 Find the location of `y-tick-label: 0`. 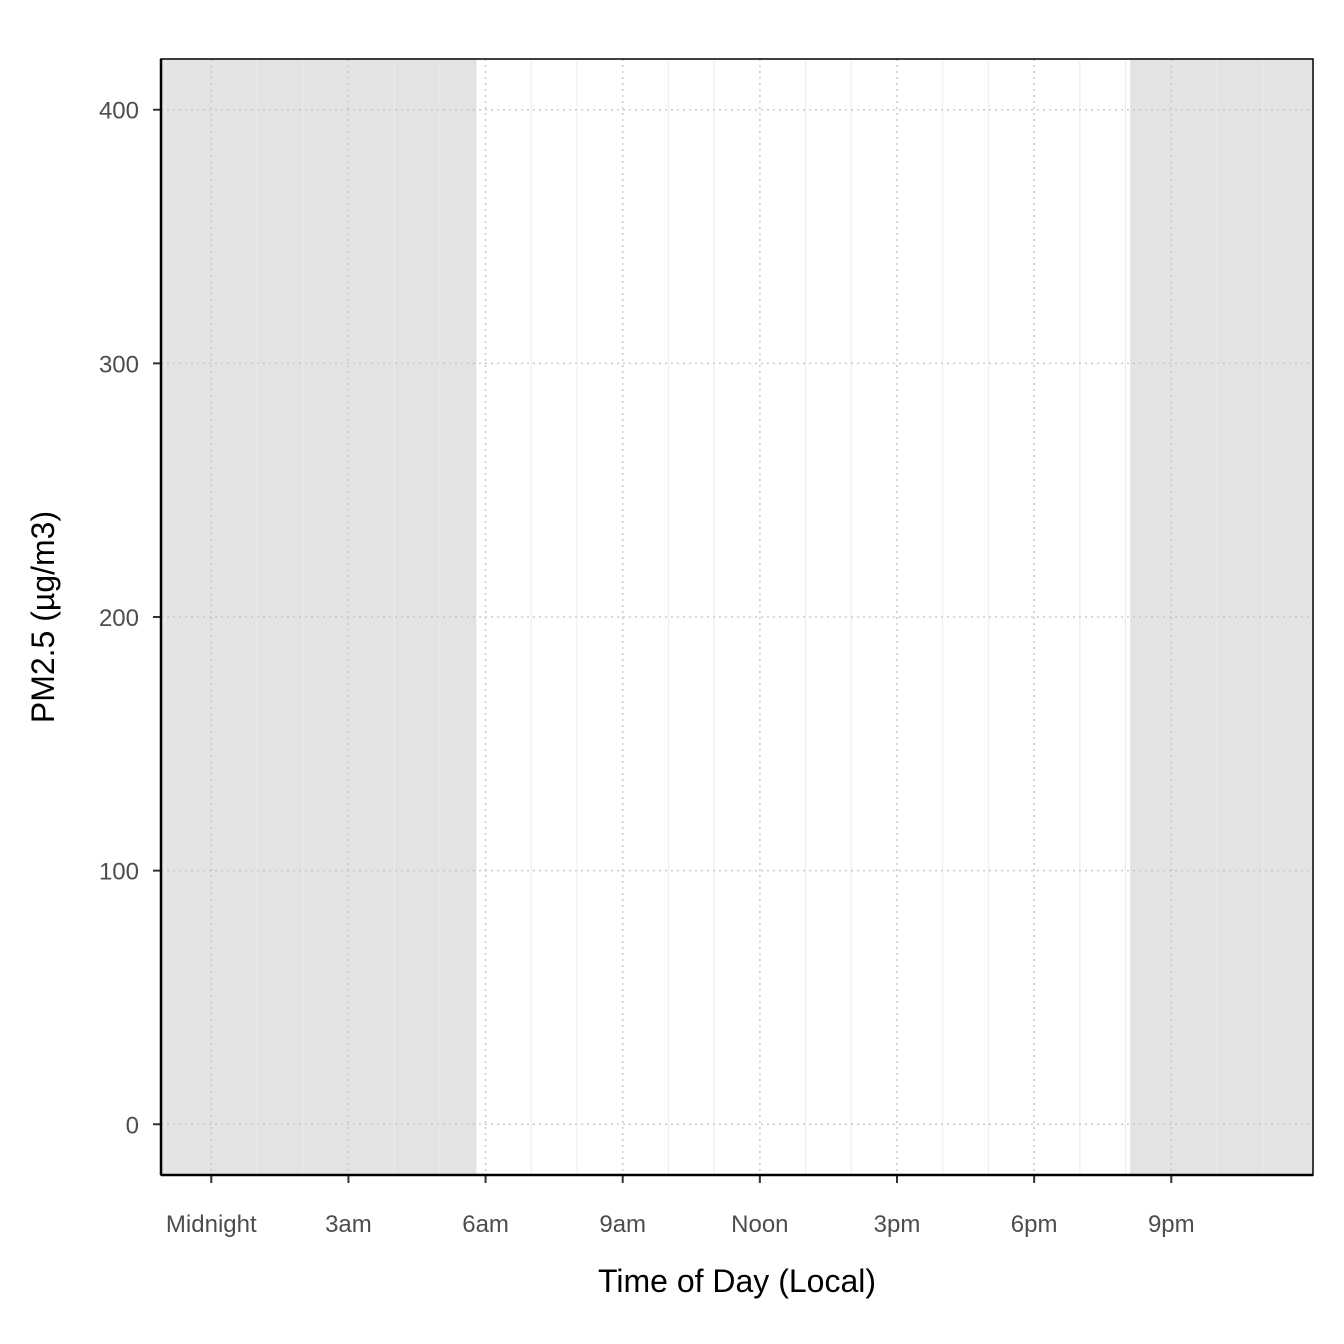

y-tick-label: 0 is located at coordinates (132, 1125).